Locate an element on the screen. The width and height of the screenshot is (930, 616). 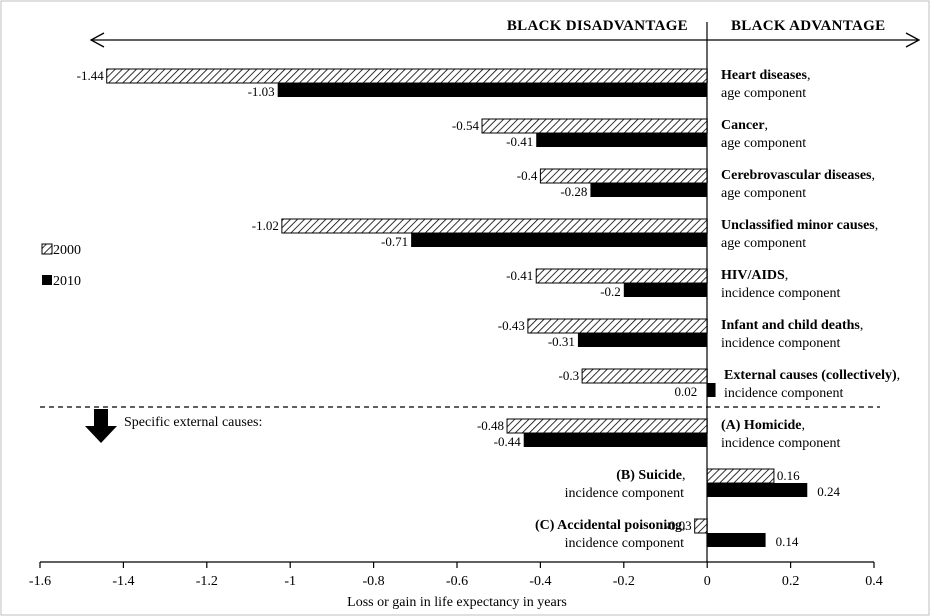
value-label-infant-and-child-deaths-2010: -0.31 is located at coordinates (561, 341).